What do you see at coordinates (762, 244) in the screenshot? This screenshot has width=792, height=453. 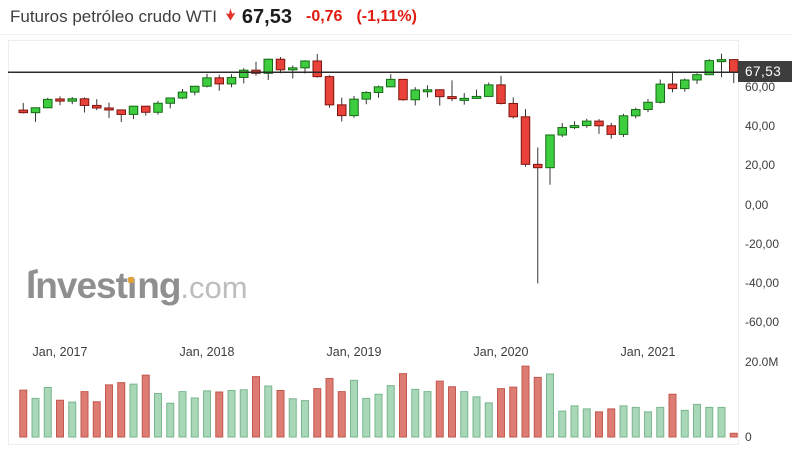 I see `price-axis-label: -20,00` at bounding box center [762, 244].